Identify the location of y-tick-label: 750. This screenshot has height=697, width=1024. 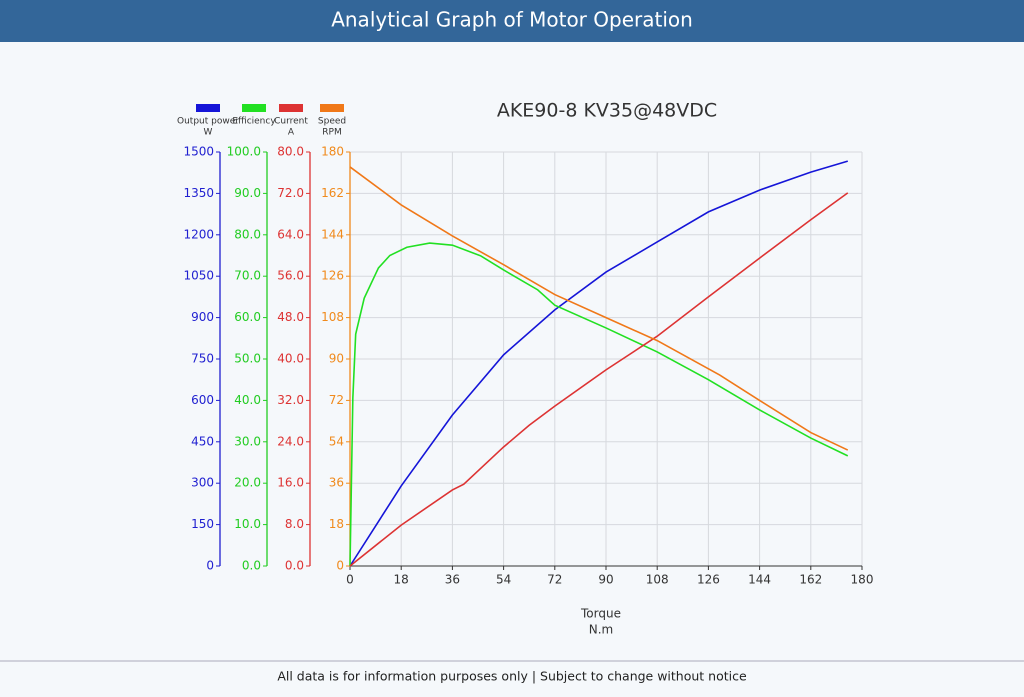
(202, 359).